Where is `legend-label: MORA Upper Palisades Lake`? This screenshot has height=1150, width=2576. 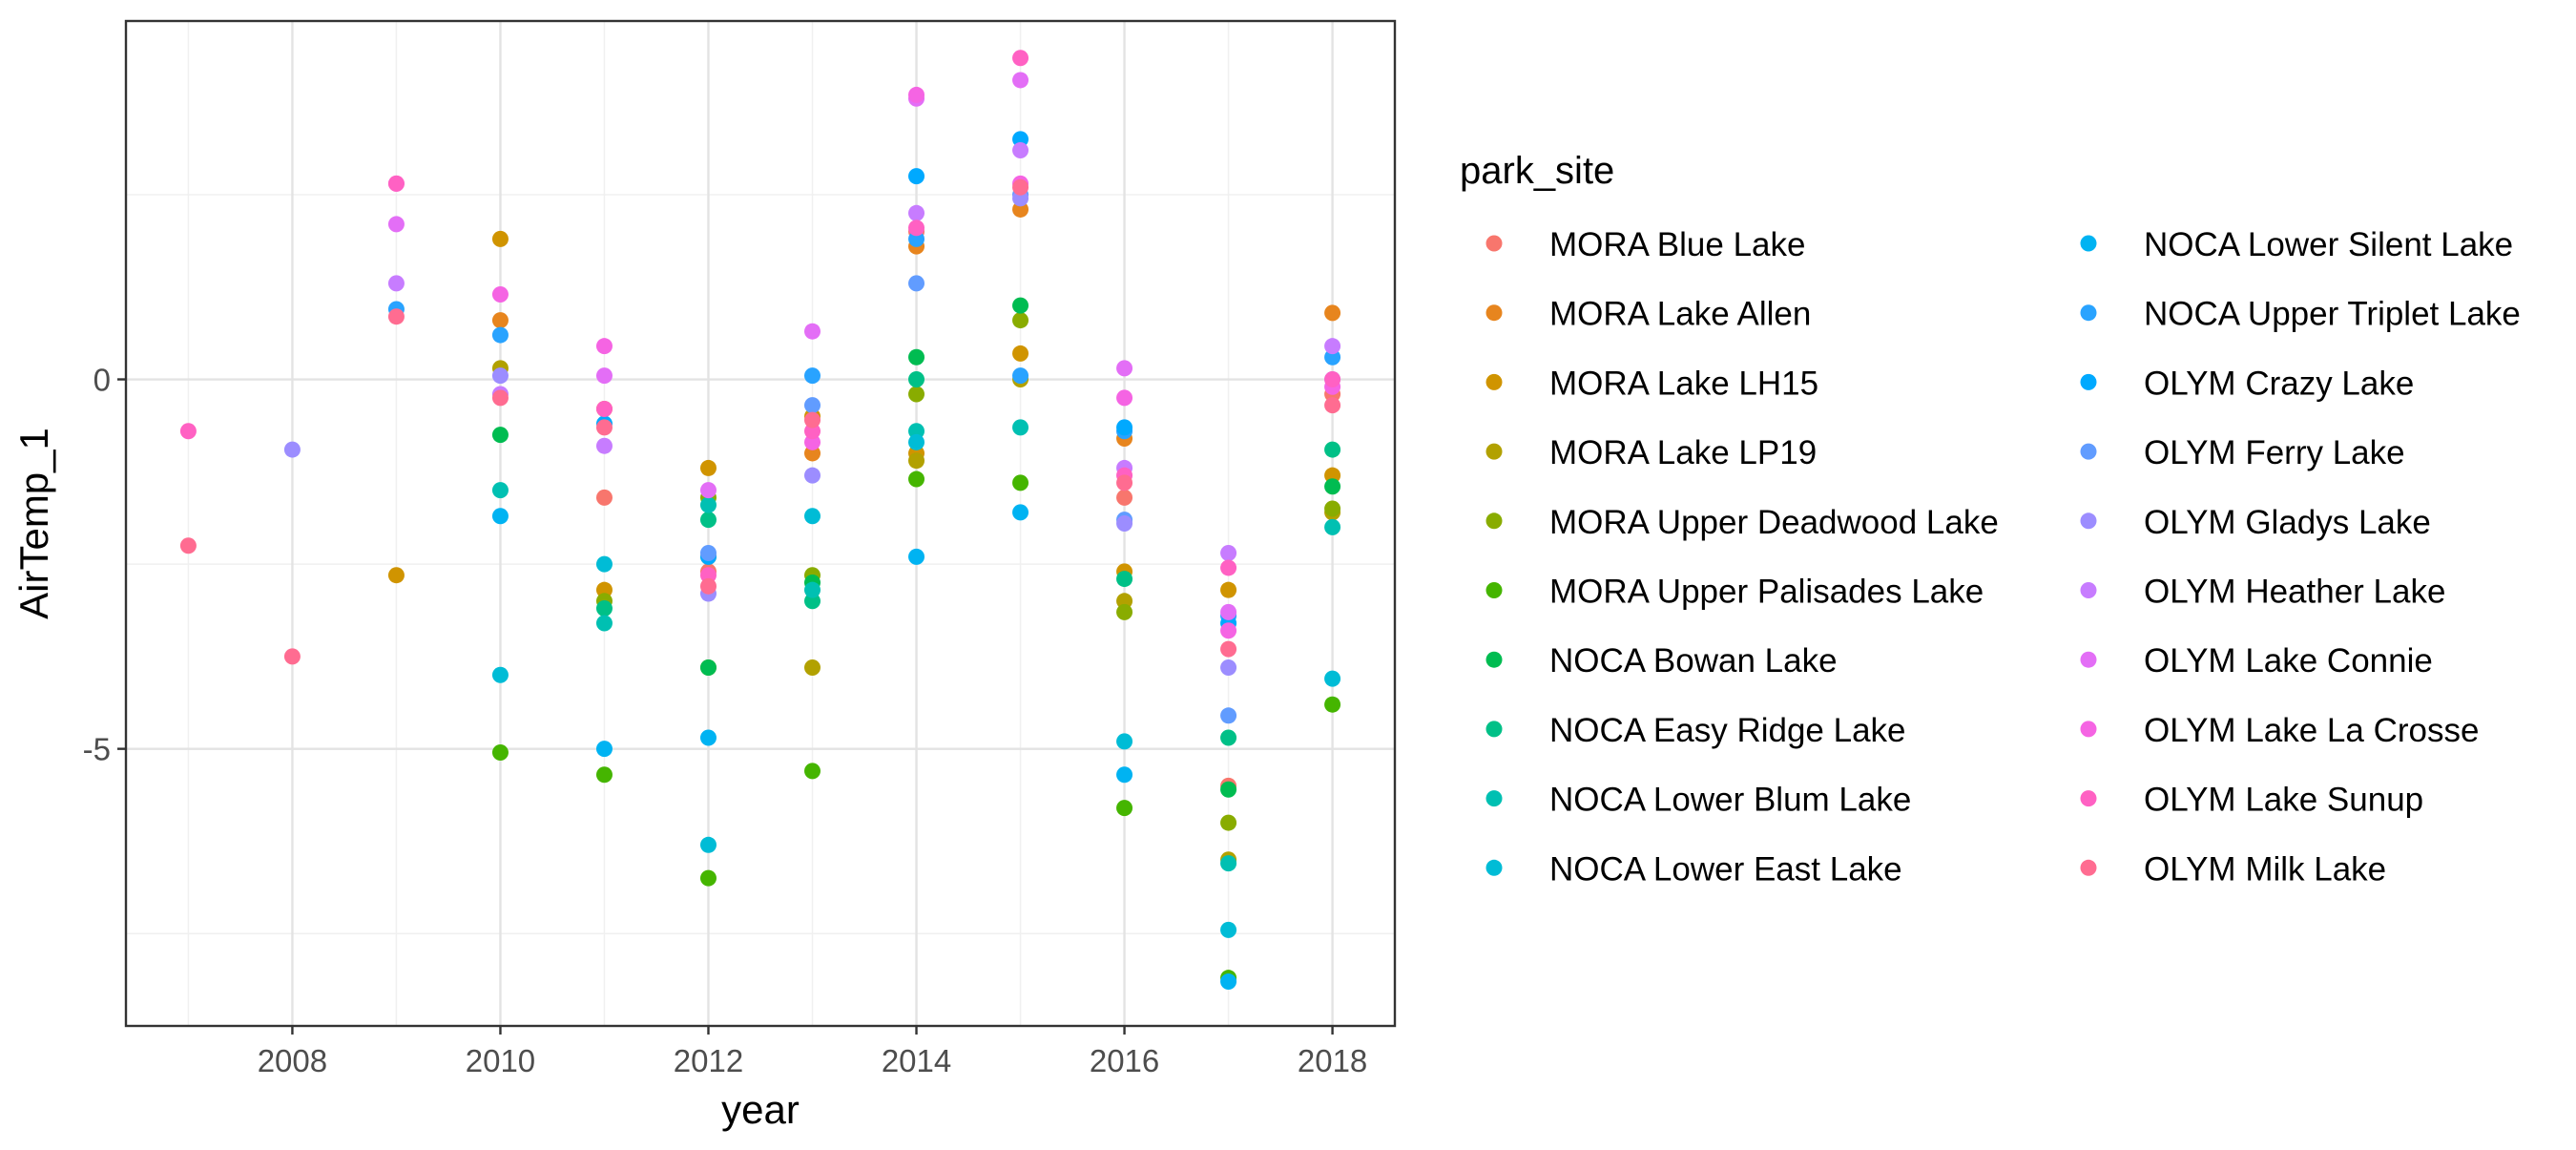
legend-label: MORA Upper Palisades Lake is located at coordinates (1766, 592).